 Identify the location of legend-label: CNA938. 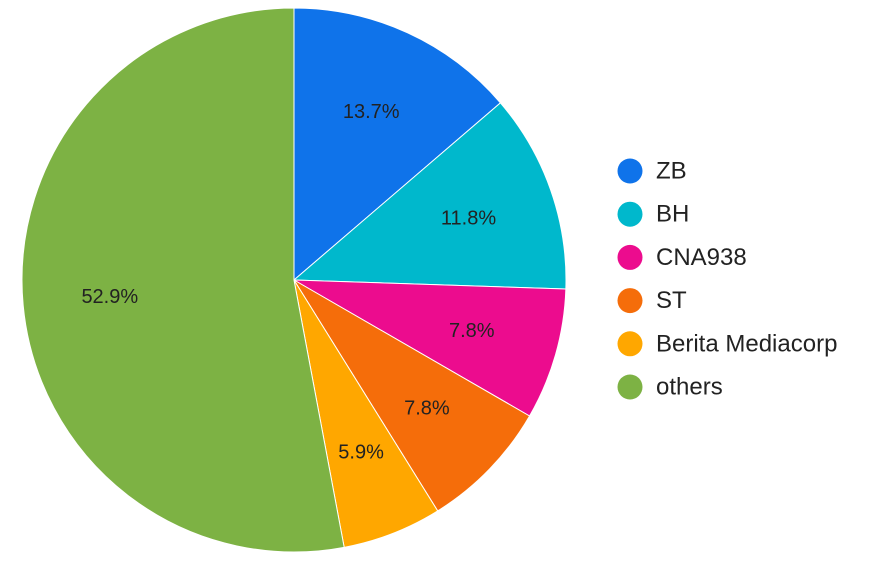
(701, 257).